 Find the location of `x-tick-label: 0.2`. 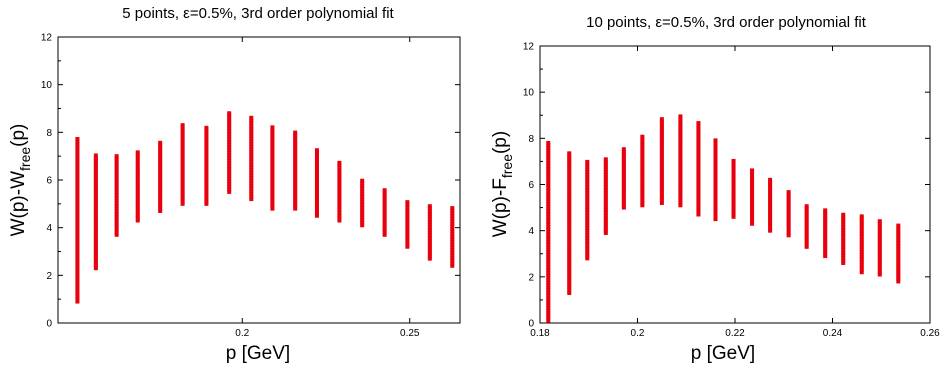

x-tick-label: 0.2 is located at coordinates (638, 333).